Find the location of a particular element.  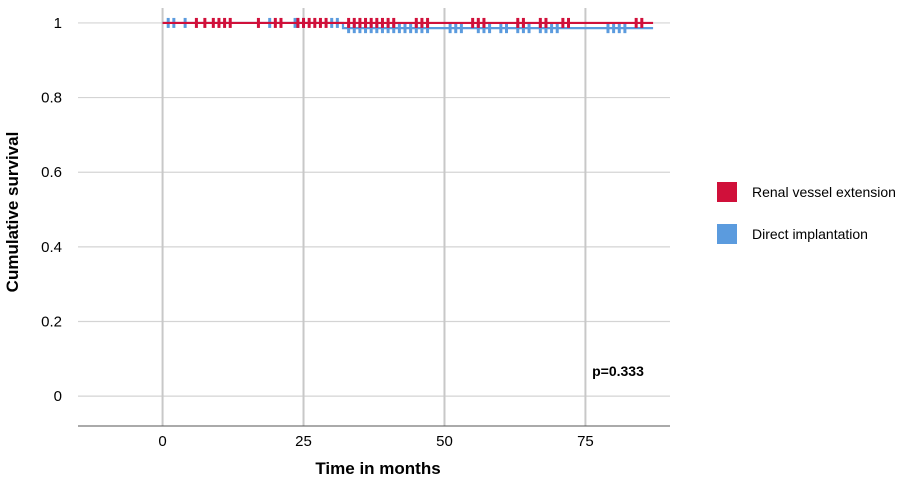

y-tick-label: 0 is located at coordinates (58, 396).